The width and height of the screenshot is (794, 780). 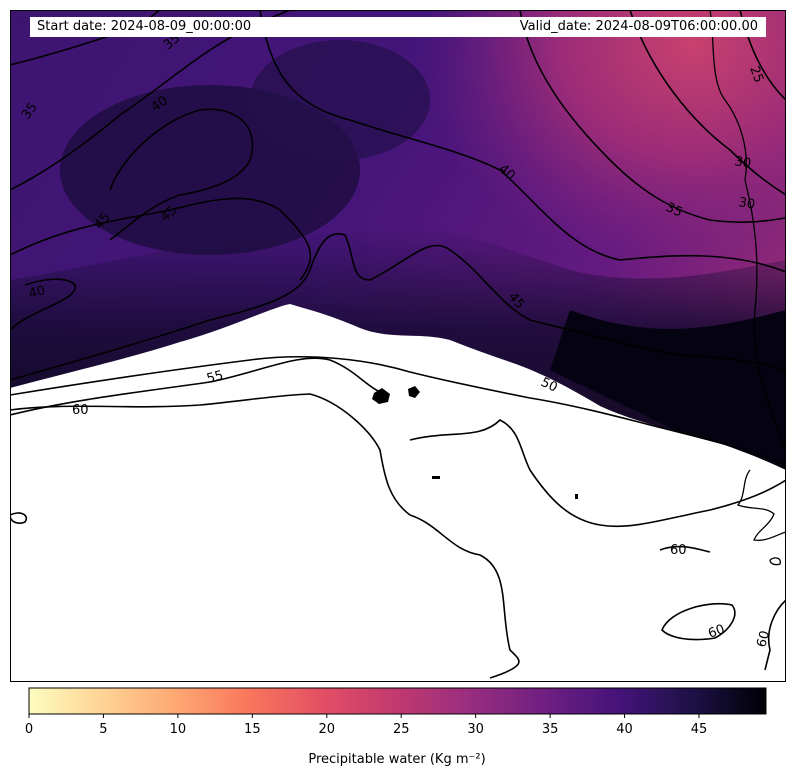 I want to click on coastline-se-islands, so click(x=761, y=505).